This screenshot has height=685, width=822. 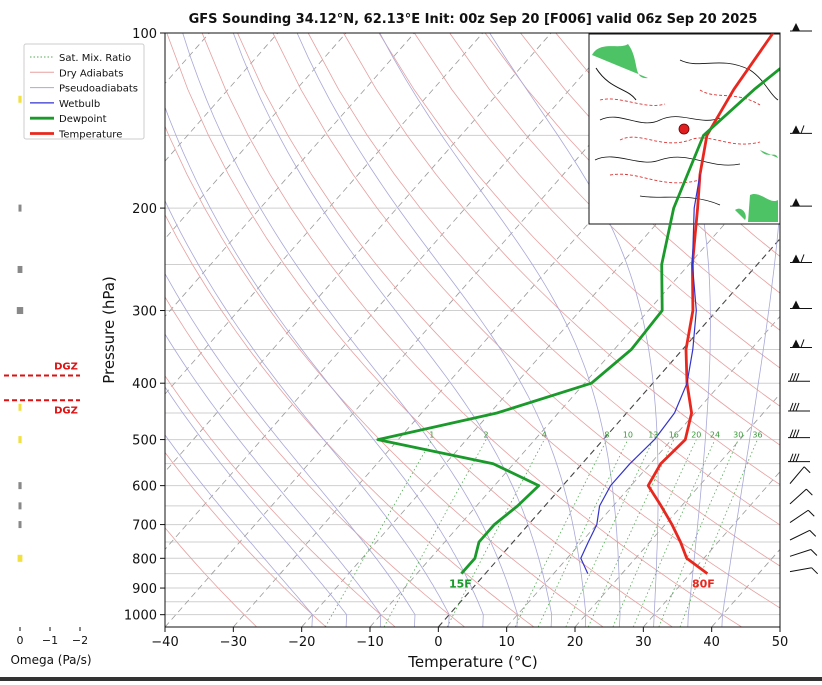 I want to click on x-tick-label: 20, so click(x=575, y=642).